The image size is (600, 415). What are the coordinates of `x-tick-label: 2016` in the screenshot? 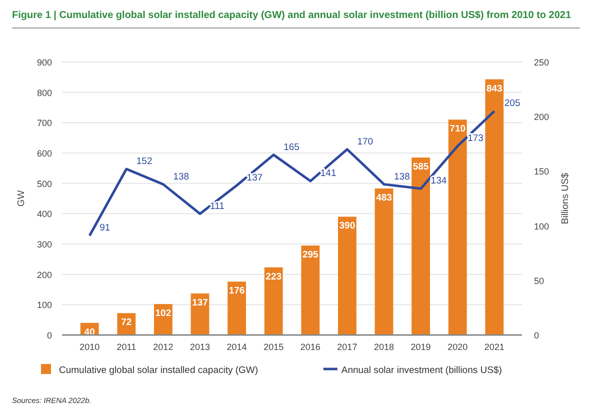 It's located at (310, 347).